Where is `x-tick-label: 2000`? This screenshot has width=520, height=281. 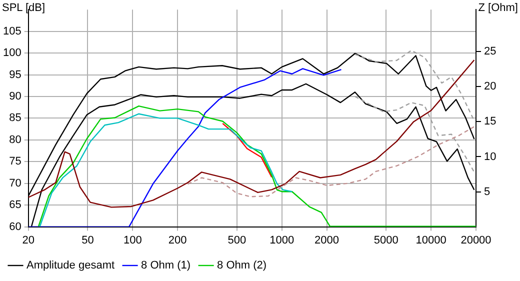
x-tick-label: 2000 is located at coordinates (327, 240).